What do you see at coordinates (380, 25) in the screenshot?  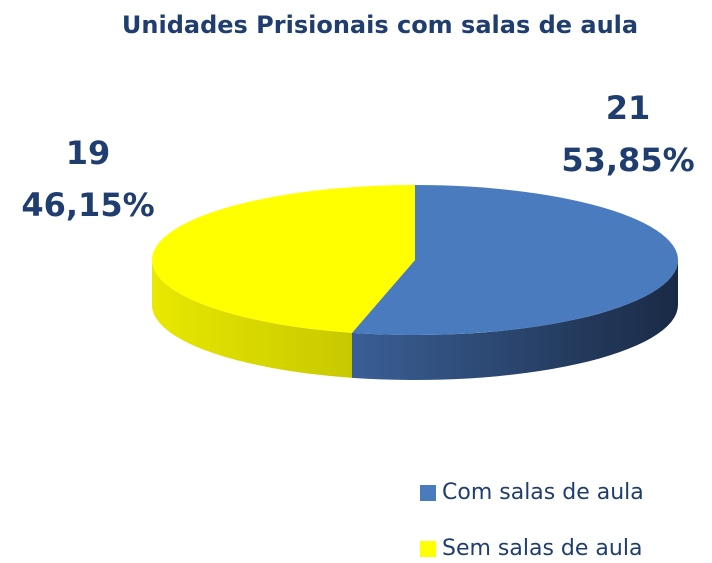 I see `chart-title: Unidades Prisionais com salas de aula` at bounding box center [380, 25].